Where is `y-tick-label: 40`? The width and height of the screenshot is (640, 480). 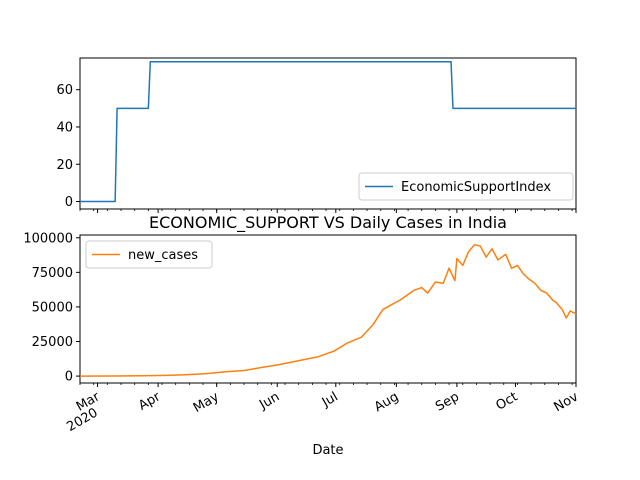 y-tick-label: 40 is located at coordinates (64, 127).